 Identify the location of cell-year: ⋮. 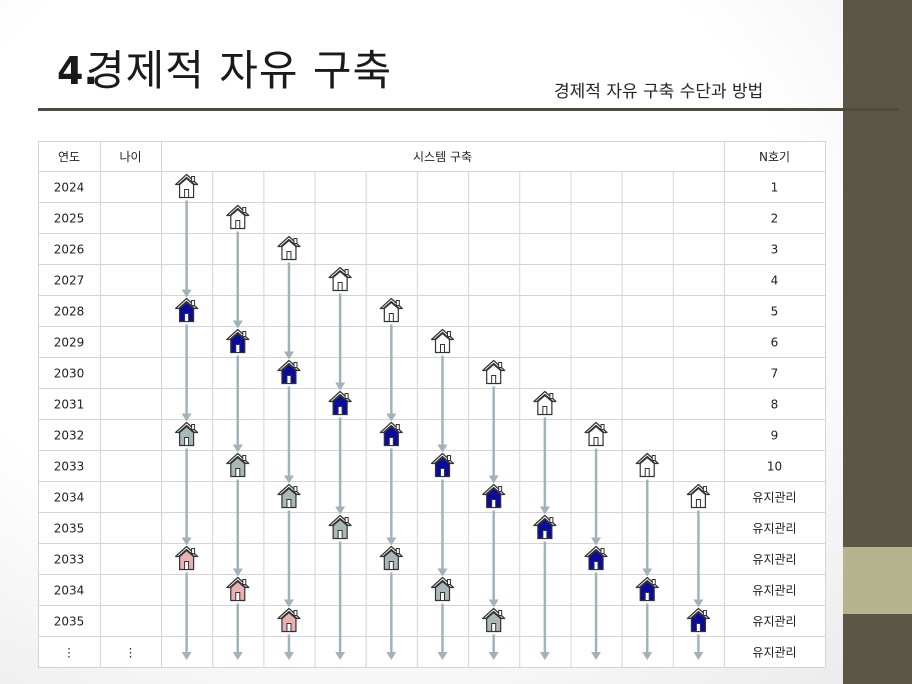
(69, 653).